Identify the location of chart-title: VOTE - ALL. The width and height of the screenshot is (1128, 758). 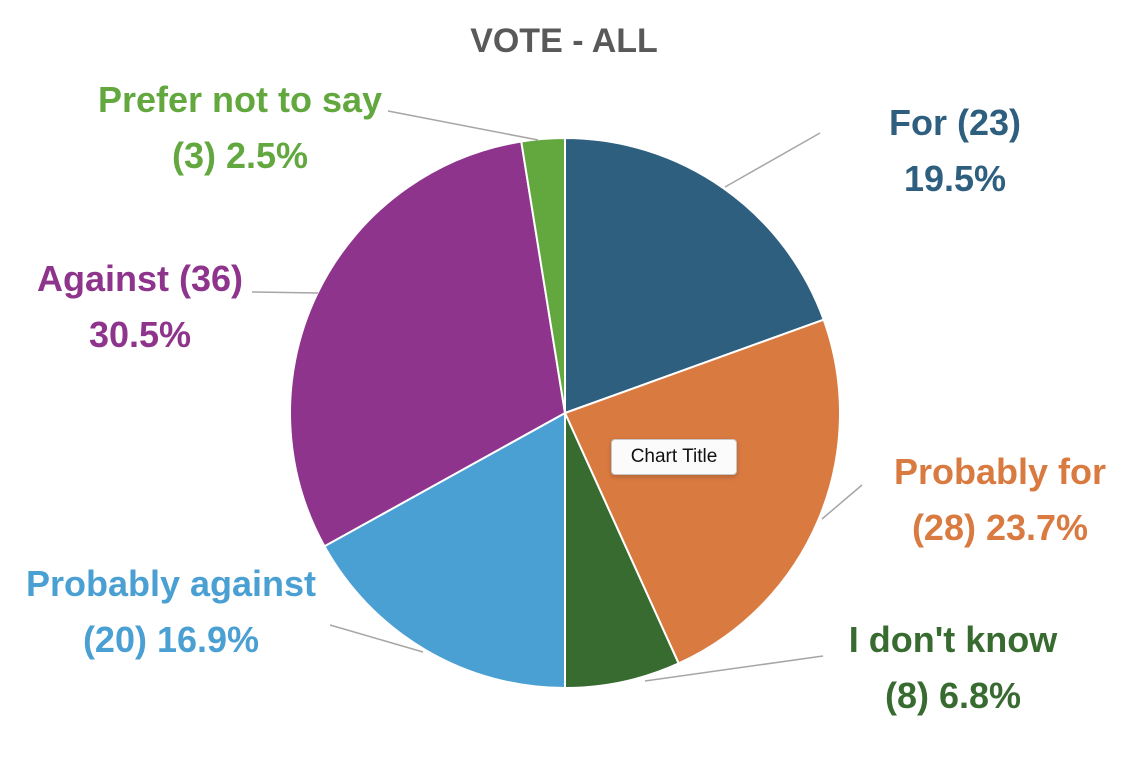
(564, 41).